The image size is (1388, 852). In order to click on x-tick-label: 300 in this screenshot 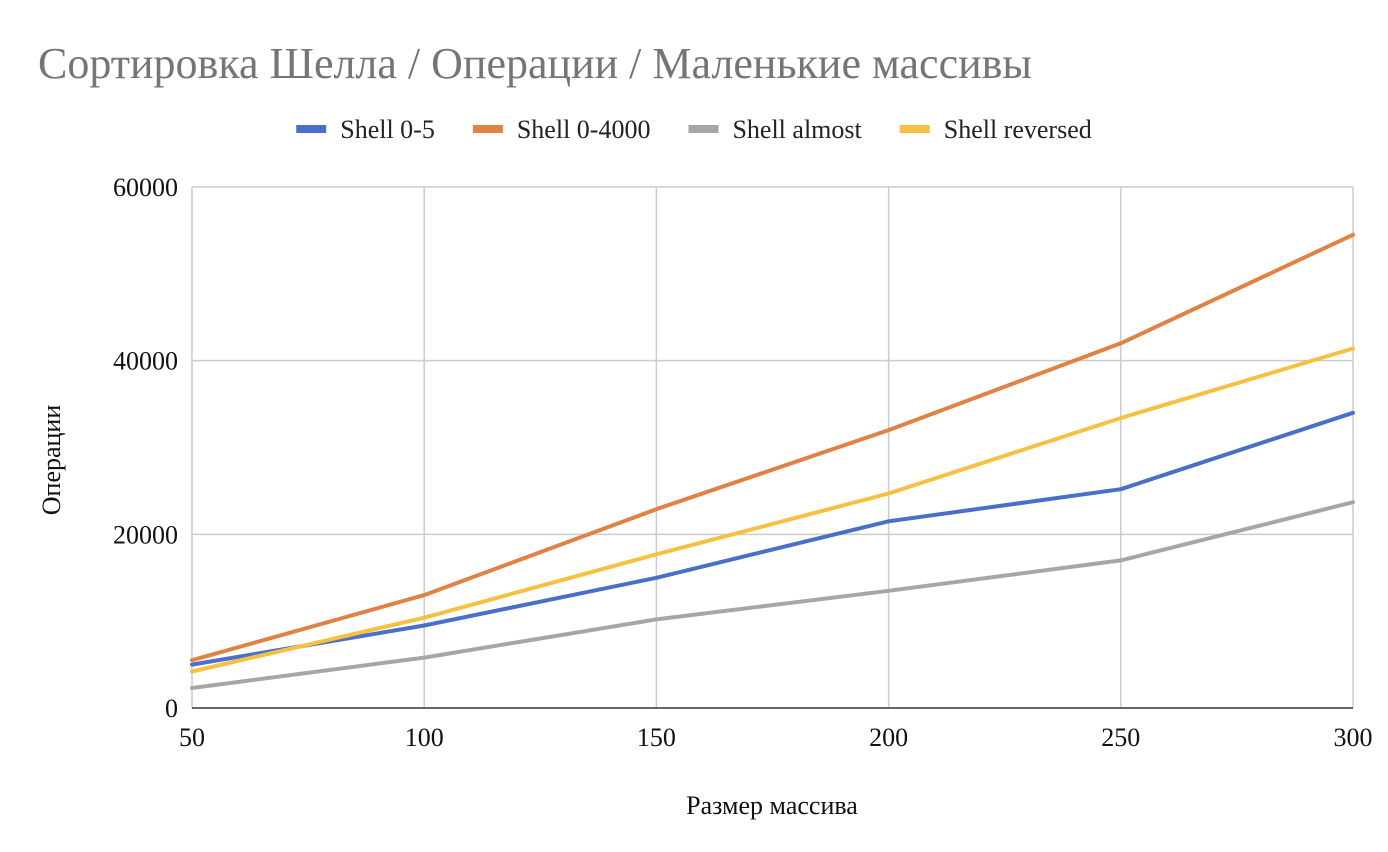, I will do `click(1353, 737)`.